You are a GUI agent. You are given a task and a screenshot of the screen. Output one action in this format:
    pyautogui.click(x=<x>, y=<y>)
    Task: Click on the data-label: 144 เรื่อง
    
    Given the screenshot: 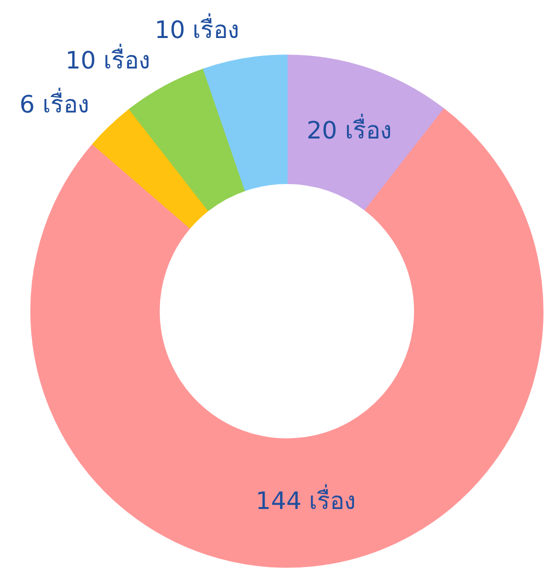 What is the action you would take?
    pyautogui.click(x=306, y=500)
    